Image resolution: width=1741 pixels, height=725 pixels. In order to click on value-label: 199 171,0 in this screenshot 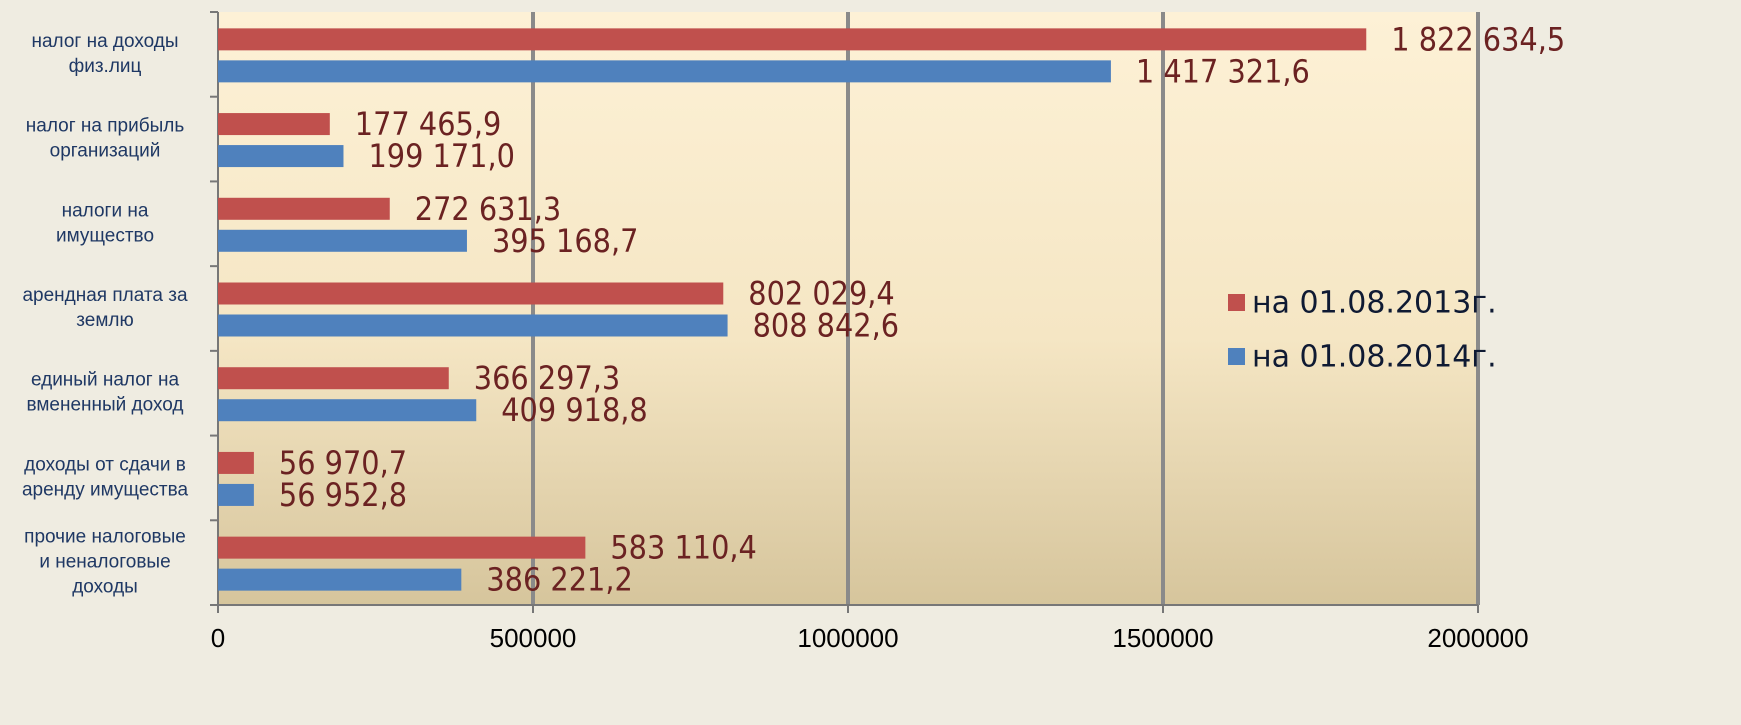, I will do `click(441, 156)`.